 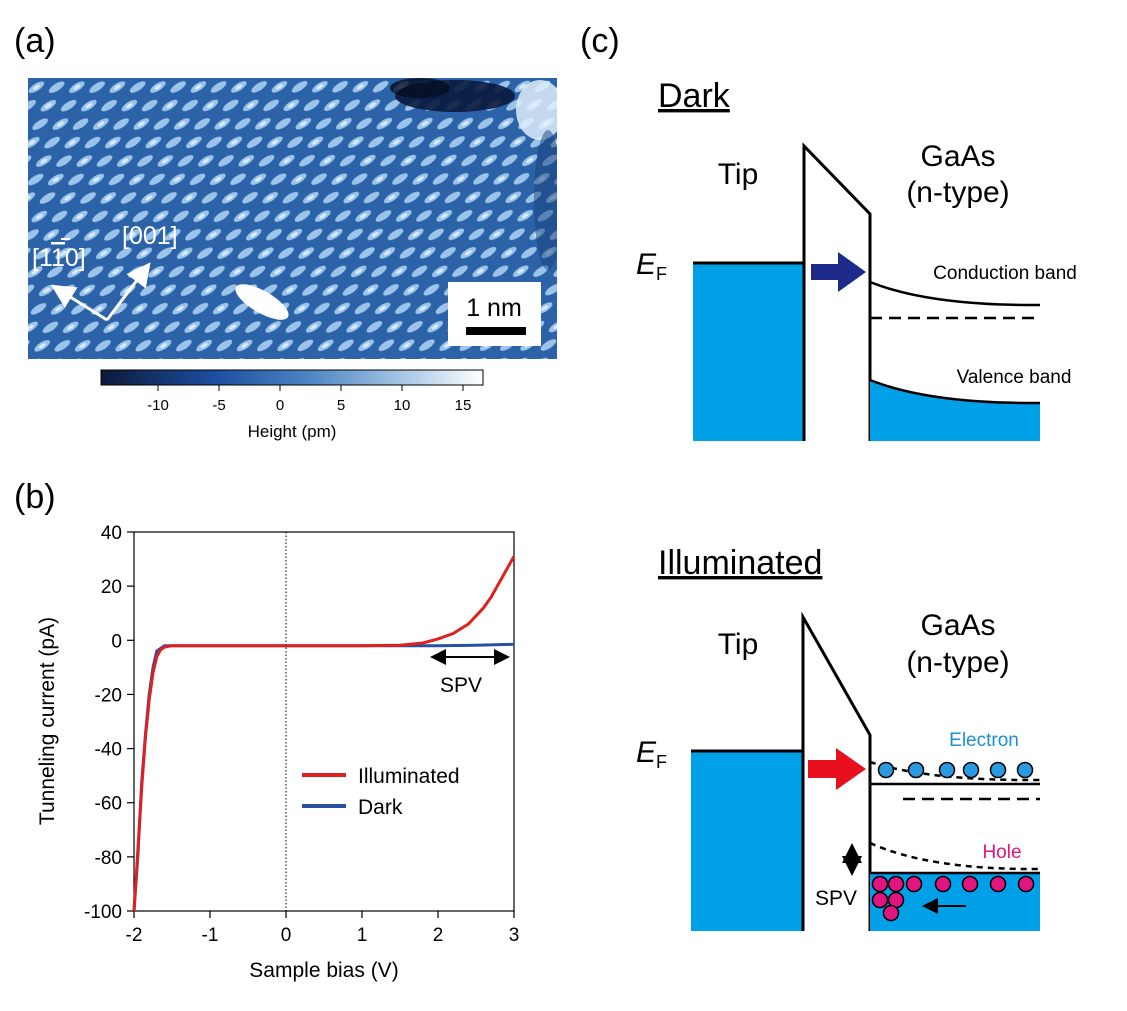 What do you see at coordinates (955, 293) in the screenshot?
I see `dark-conduction-band` at bounding box center [955, 293].